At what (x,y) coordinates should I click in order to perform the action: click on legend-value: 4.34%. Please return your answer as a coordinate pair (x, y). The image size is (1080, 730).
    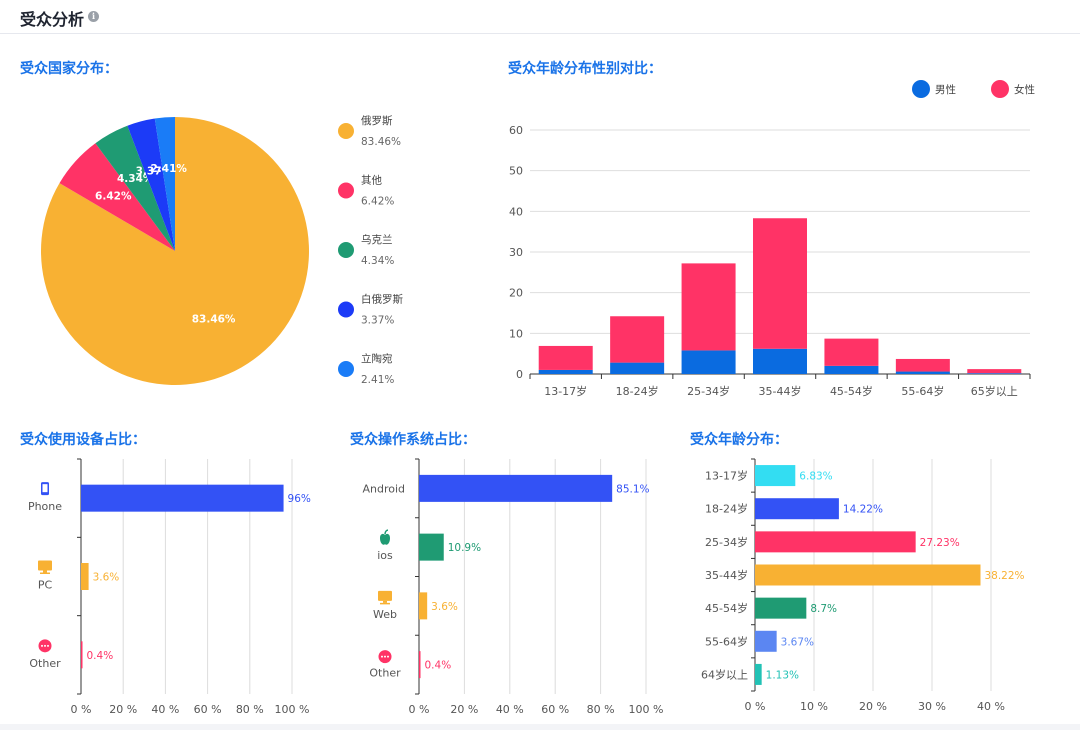
    Looking at the image, I should click on (377, 261).